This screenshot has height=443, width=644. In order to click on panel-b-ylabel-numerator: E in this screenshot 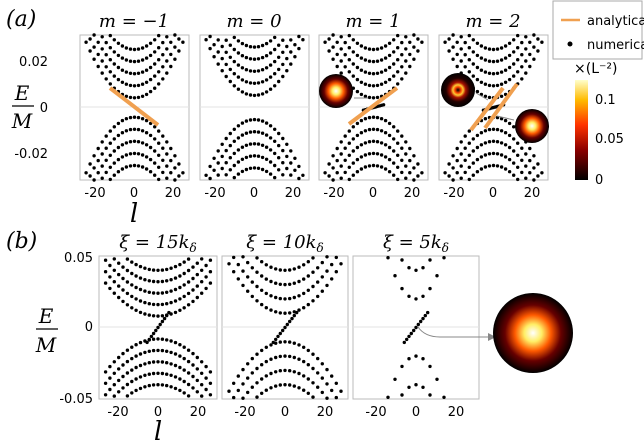, I will do `click(46, 316)`.